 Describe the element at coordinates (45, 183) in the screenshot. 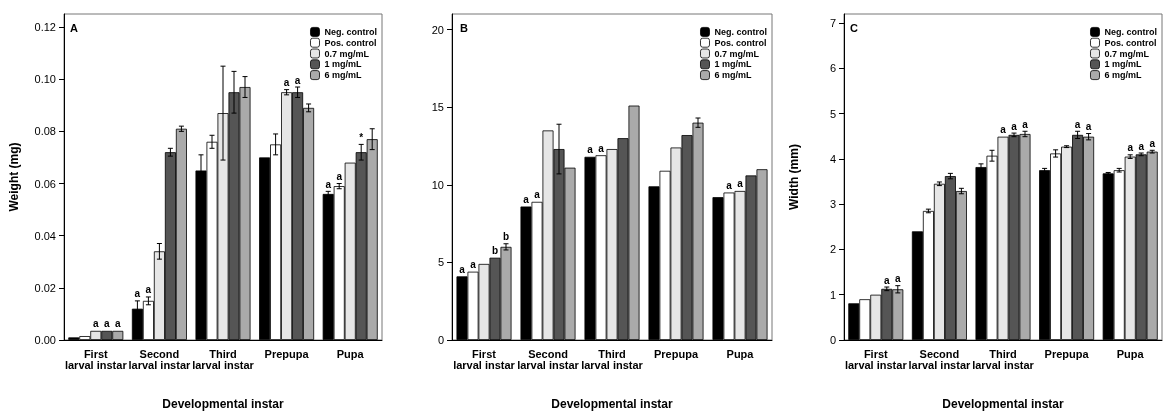

I see `y-tick-label: 0.06` at that location.